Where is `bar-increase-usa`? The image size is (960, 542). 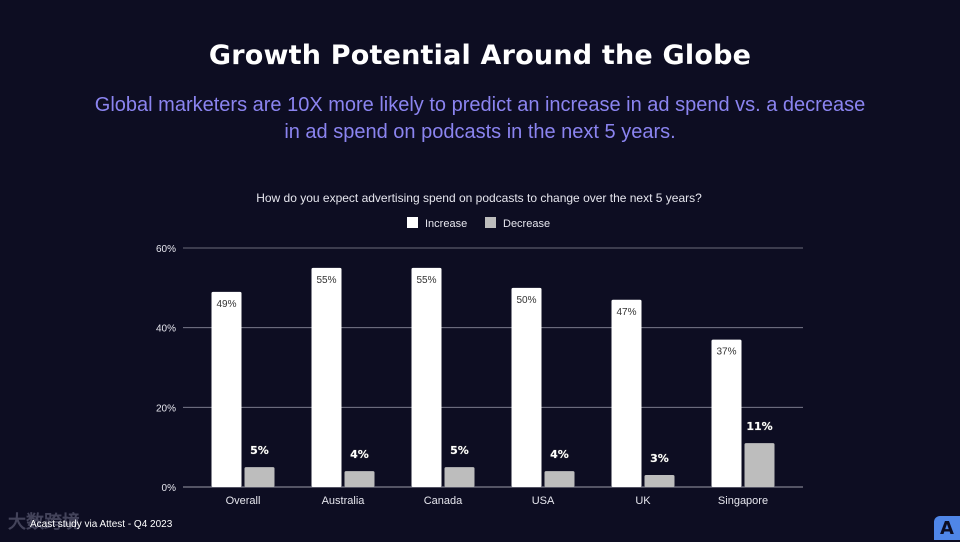
bar-increase-usa is located at coordinates (526, 387).